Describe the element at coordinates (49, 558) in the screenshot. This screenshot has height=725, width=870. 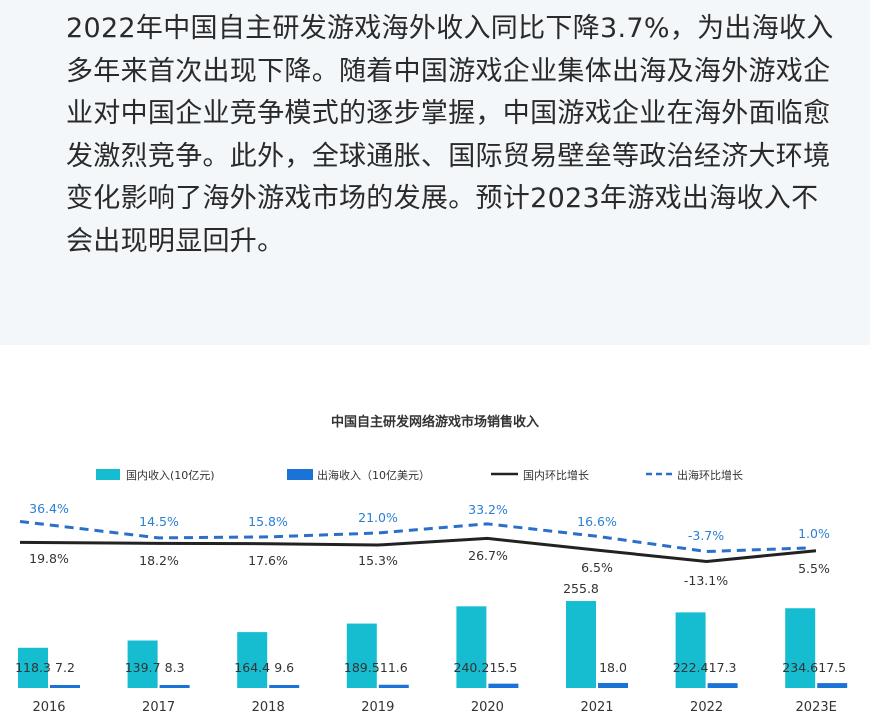
I see `data-label-domestic-growth: 19.8%` at that location.